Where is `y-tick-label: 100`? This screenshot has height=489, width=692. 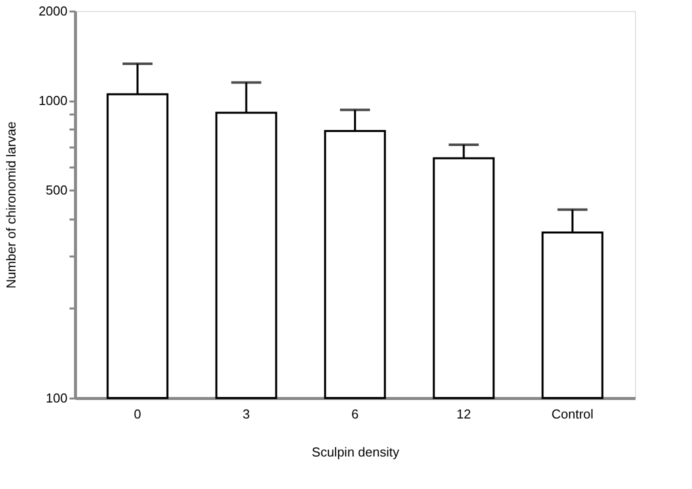
y-tick-label: 100 is located at coordinates (57, 398).